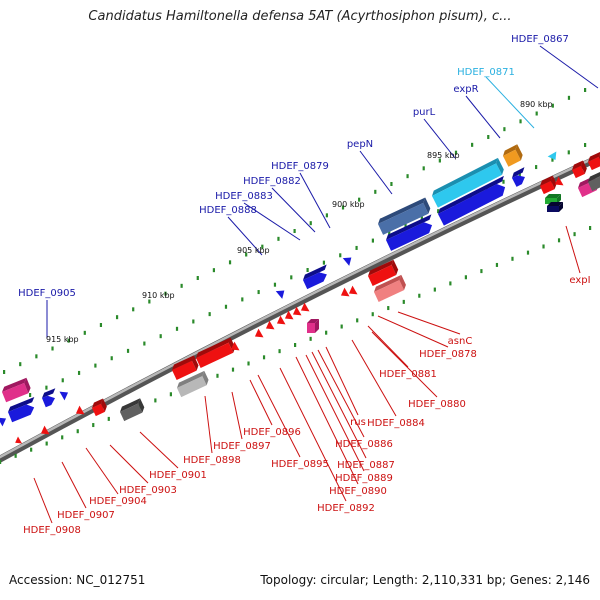  I want to click on gene-label-reverse: HDEF_0890, so click(358, 491).